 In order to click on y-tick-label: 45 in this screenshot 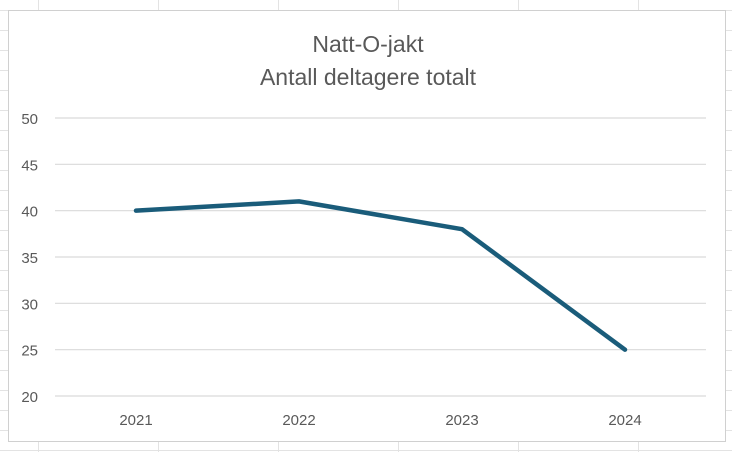, I will do `click(29, 165)`.